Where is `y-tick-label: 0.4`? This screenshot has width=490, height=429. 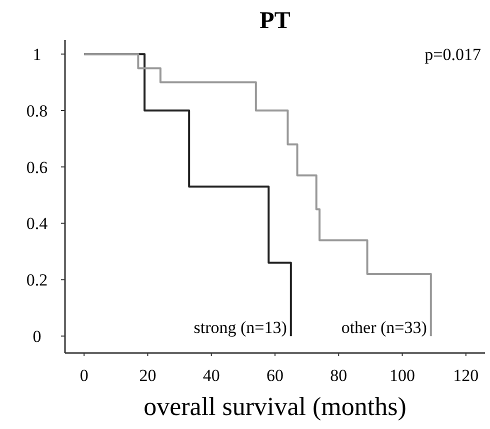
y-tick-label: 0.4 is located at coordinates (37, 224).